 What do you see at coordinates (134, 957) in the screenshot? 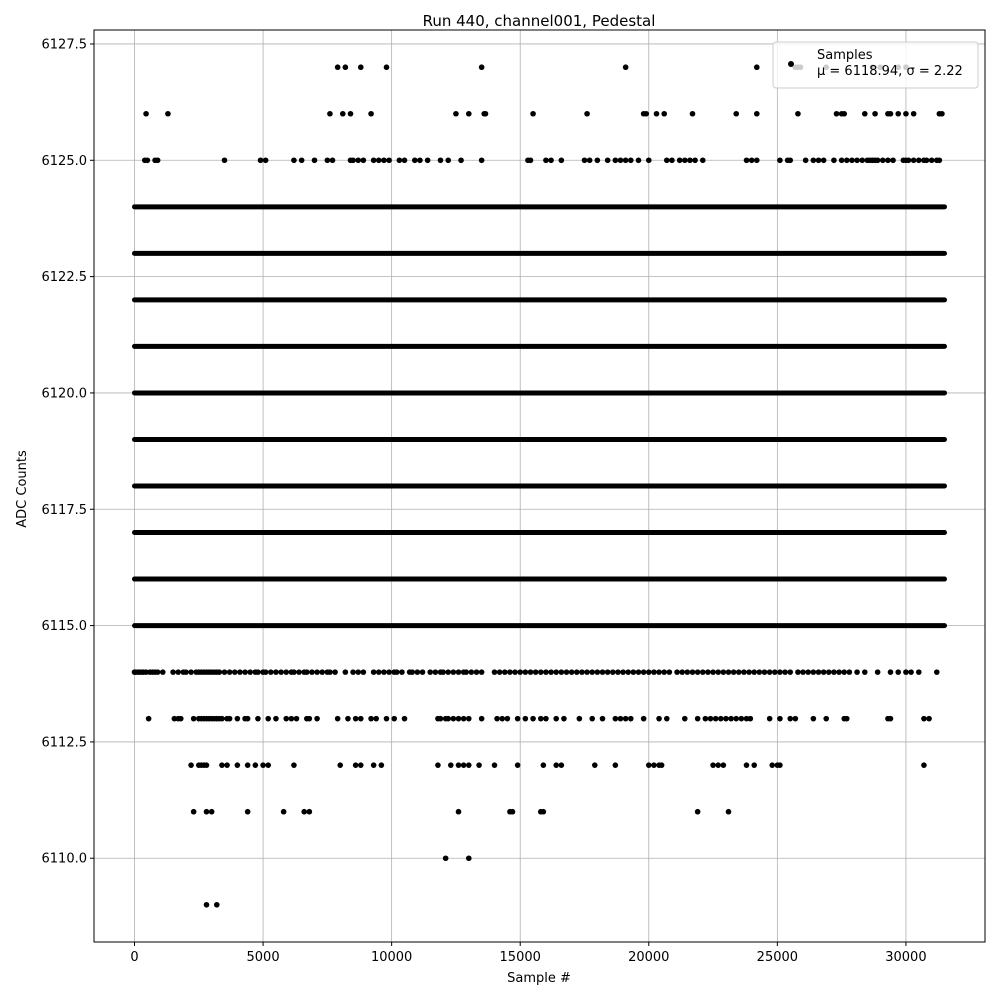
I see `x-tick-label: 0` at bounding box center [134, 957].